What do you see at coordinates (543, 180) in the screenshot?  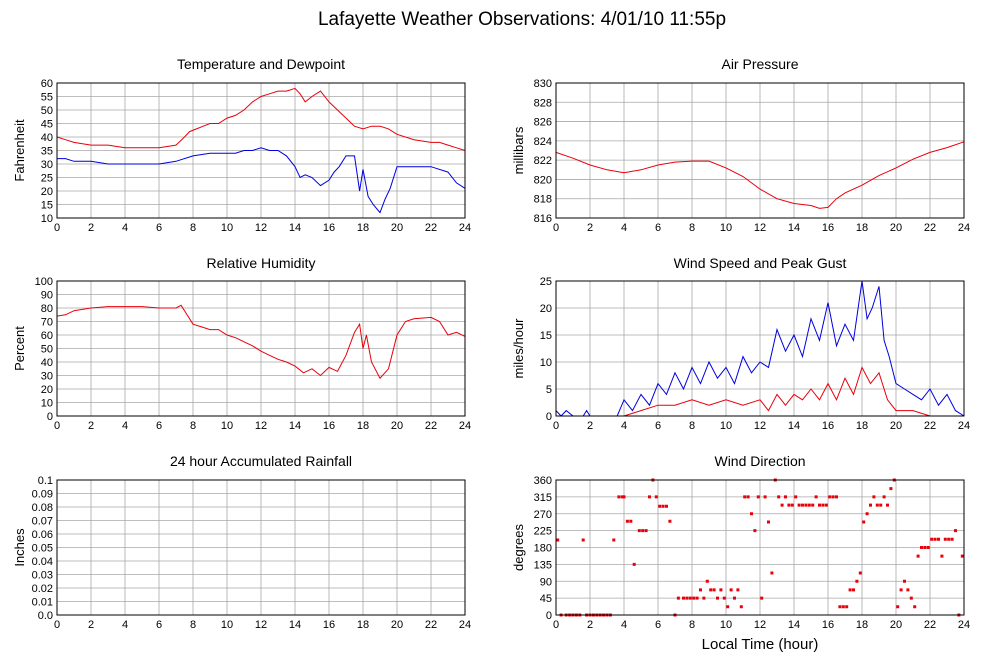 I see `y-tick-label: 820` at bounding box center [543, 180].